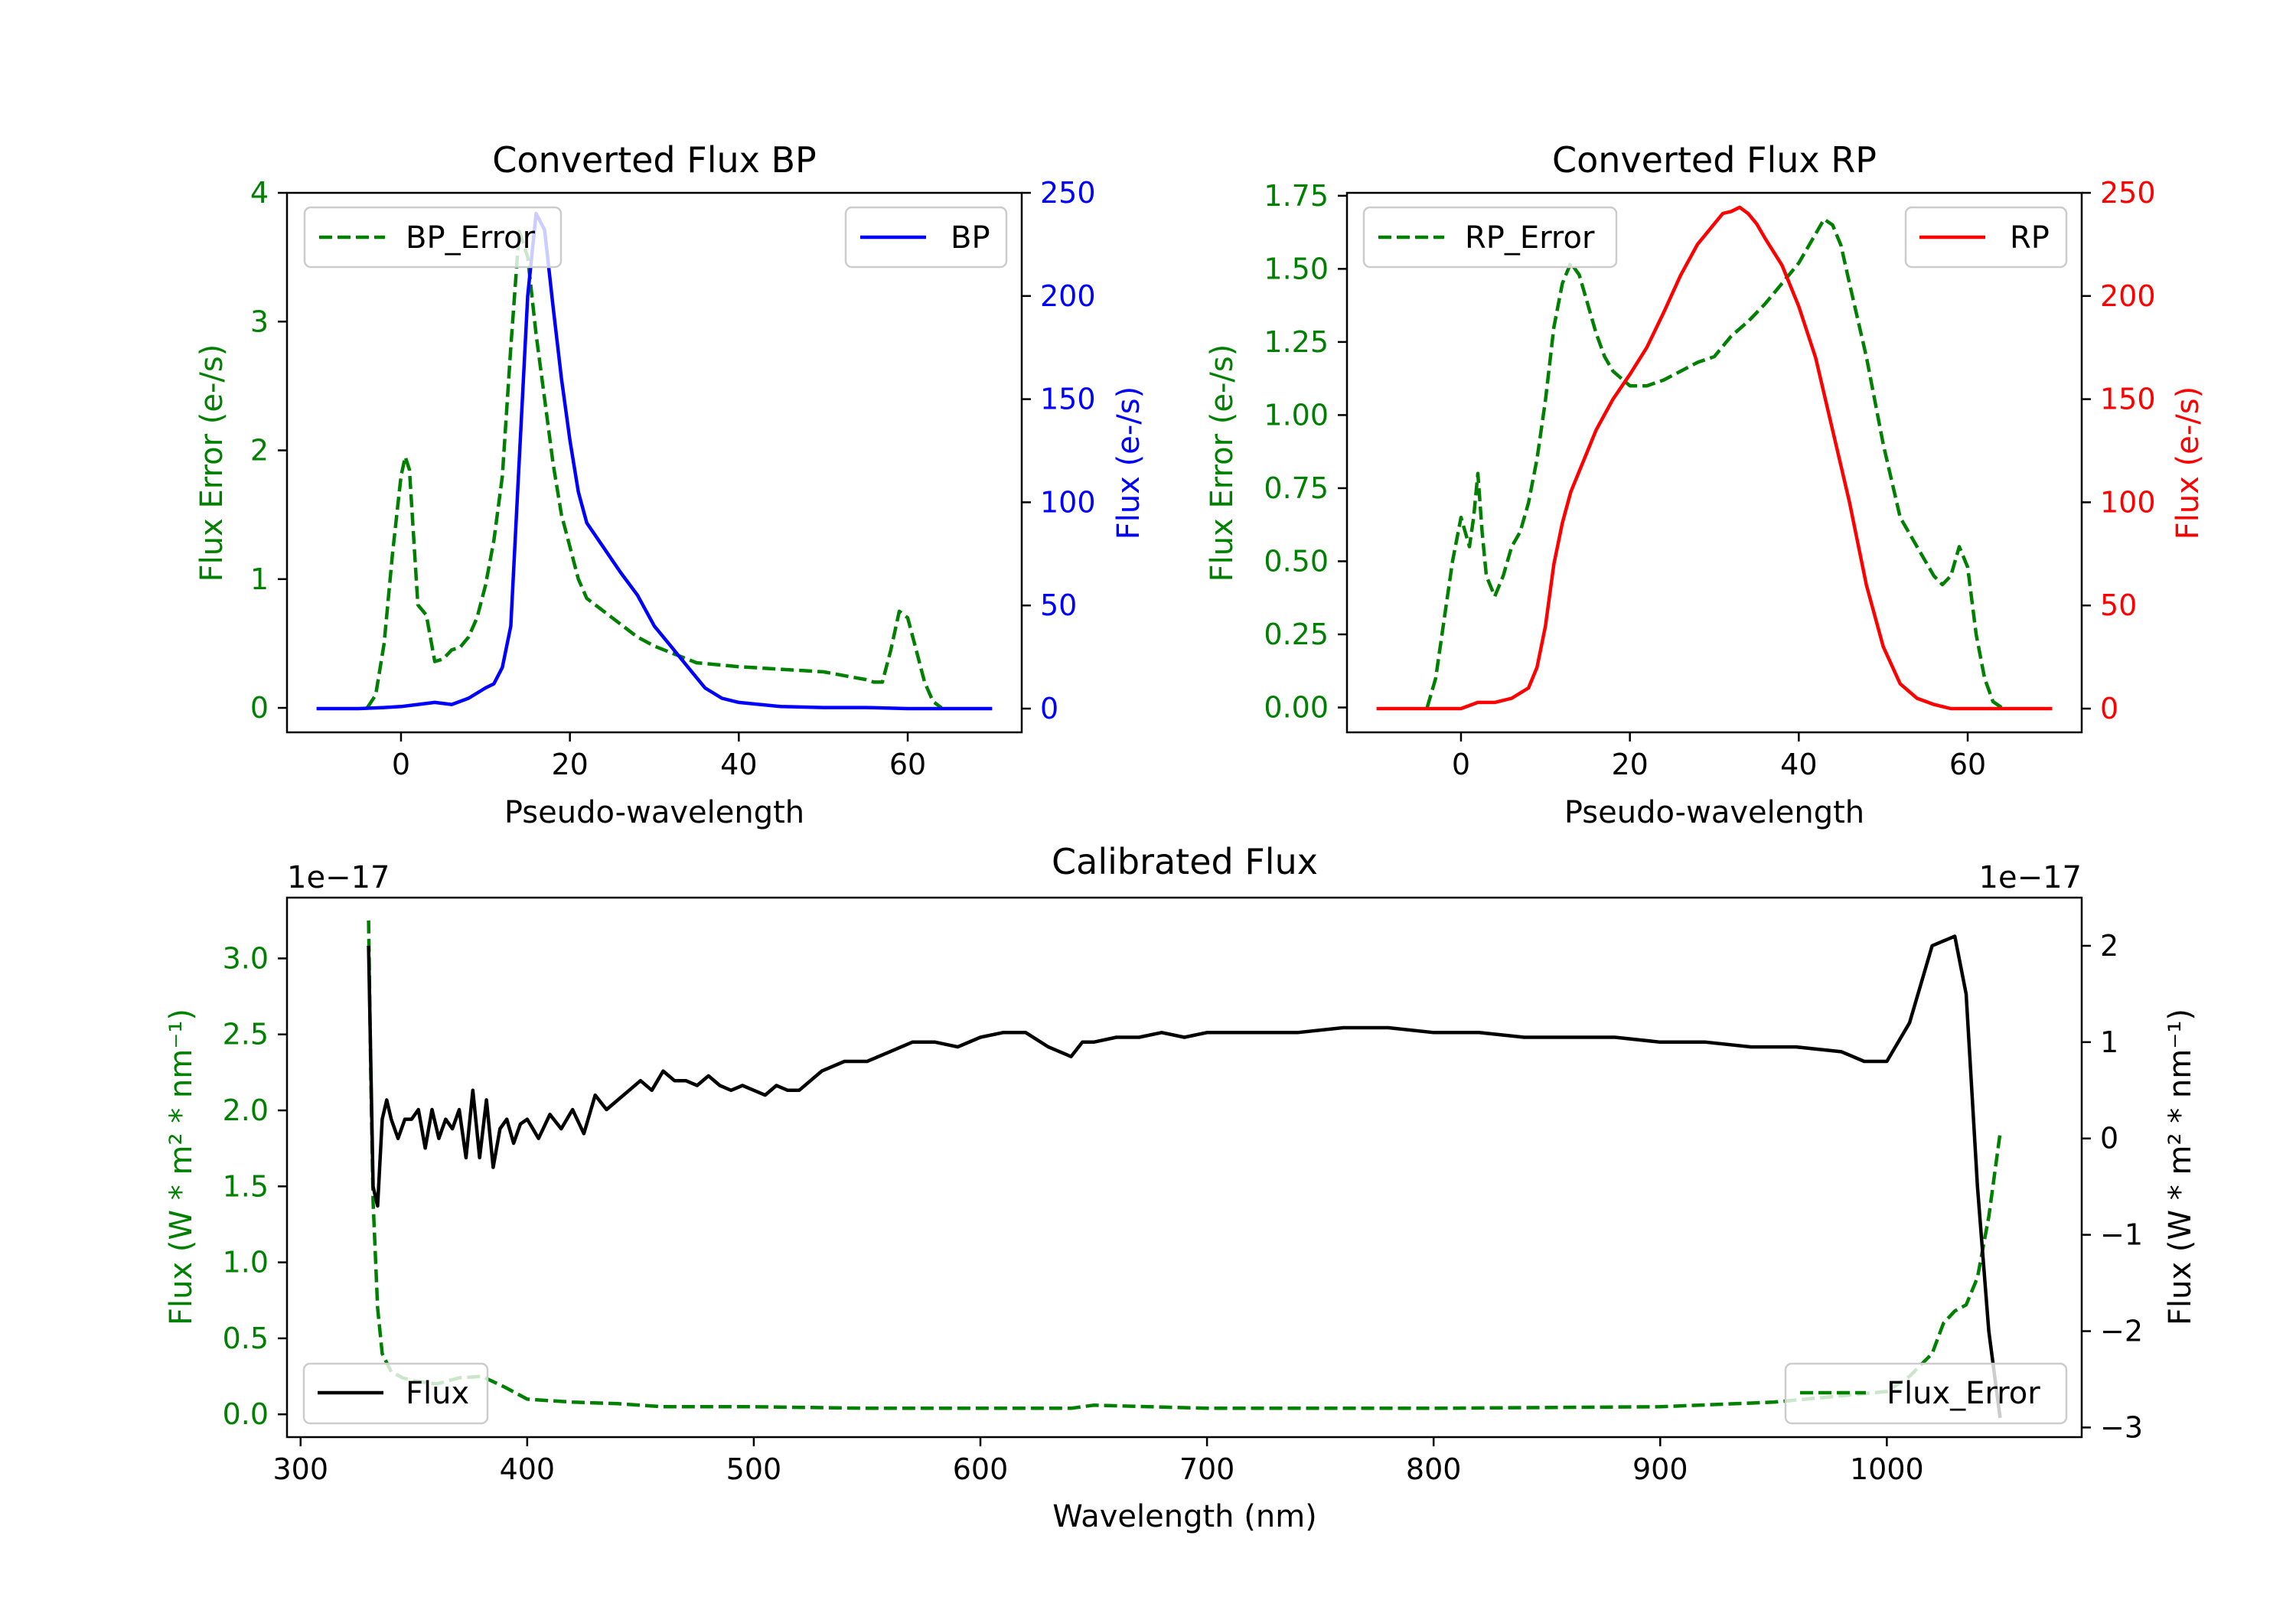 This screenshot has height=1607, width=2296. What do you see at coordinates (2030, 878) in the screenshot?
I see `cal-right-offset-label: 1e−17` at bounding box center [2030, 878].